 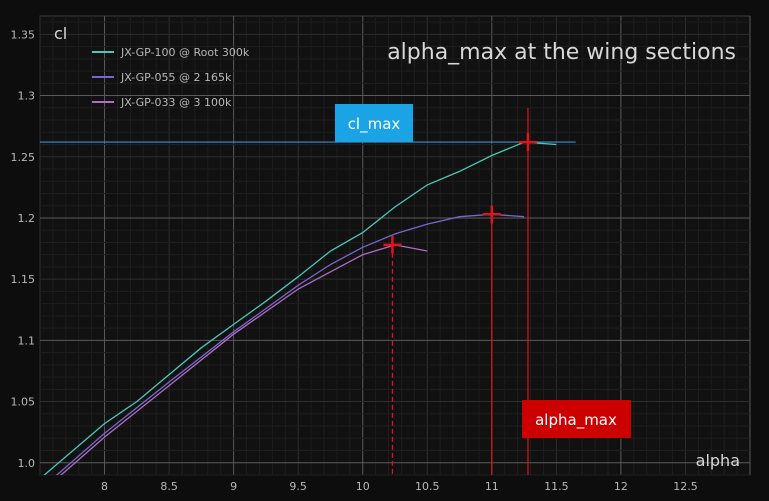 I want to click on cl-max-annotation: cl_max, so click(x=374, y=123).